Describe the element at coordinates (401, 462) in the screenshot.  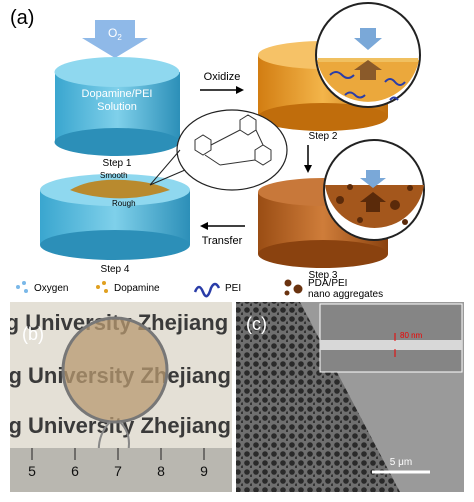
I see `scale-label: 5 μm` at that location.